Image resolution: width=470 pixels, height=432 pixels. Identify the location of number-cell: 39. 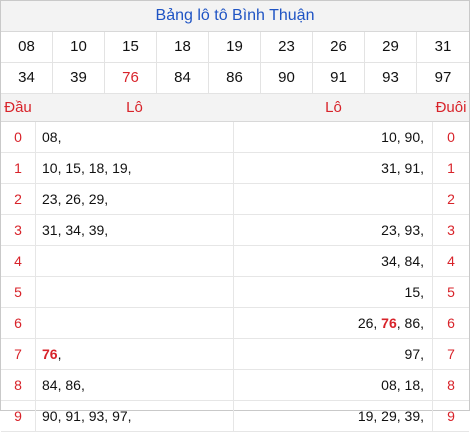
(79, 78).